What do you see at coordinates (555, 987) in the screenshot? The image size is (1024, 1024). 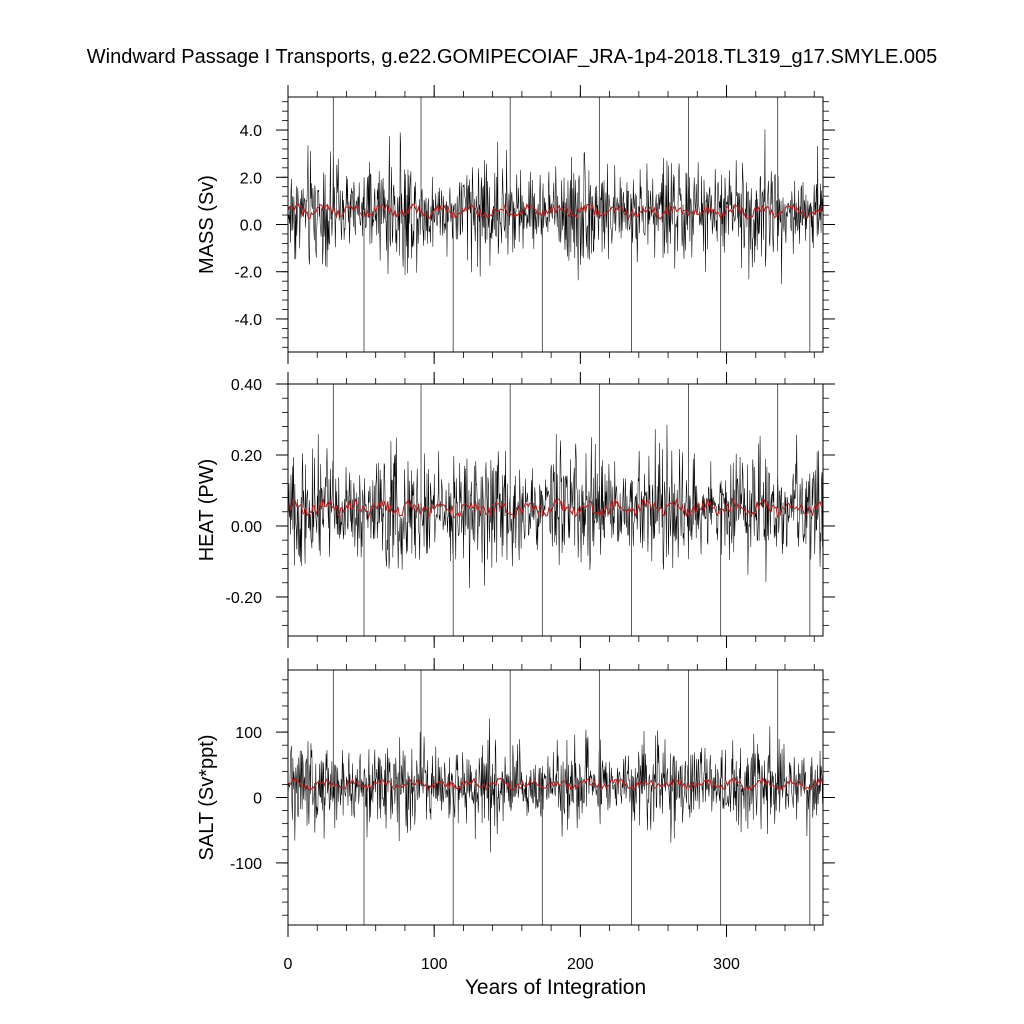 I see `x-axis-label: Years of Integration` at bounding box center [555, 987].